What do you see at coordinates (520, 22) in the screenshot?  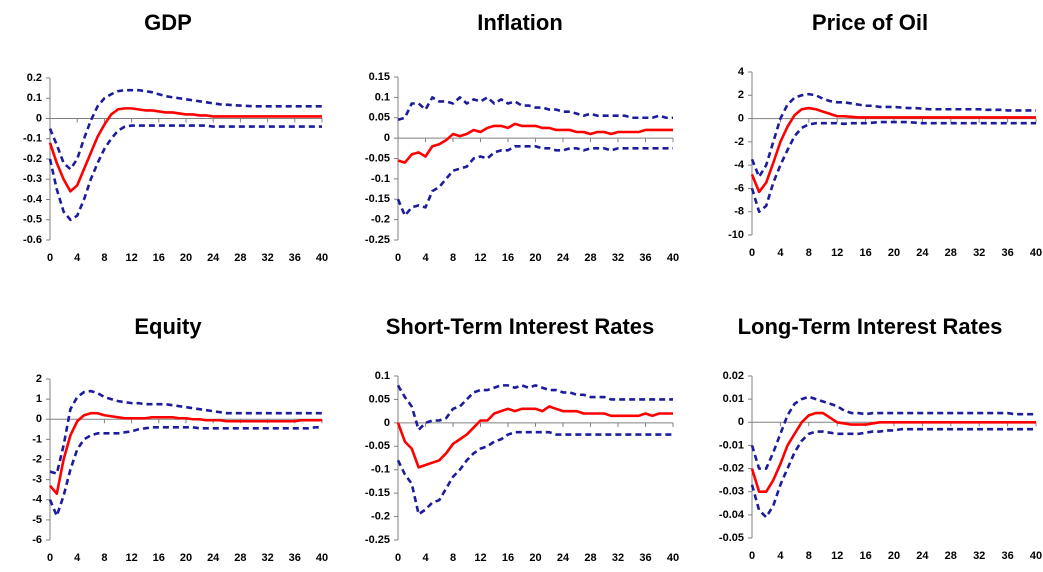 I see `chart-title: Inflation` at bounding box center [520, 22].